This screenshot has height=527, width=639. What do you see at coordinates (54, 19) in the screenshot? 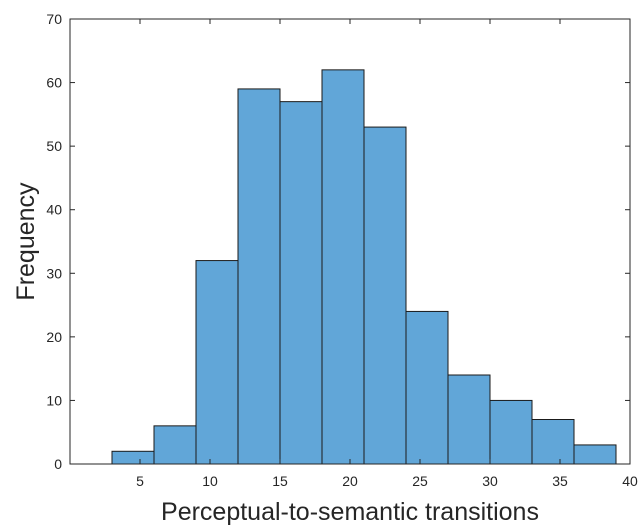
I see `y-tick-label: 70` at bounding box center [54, 19].